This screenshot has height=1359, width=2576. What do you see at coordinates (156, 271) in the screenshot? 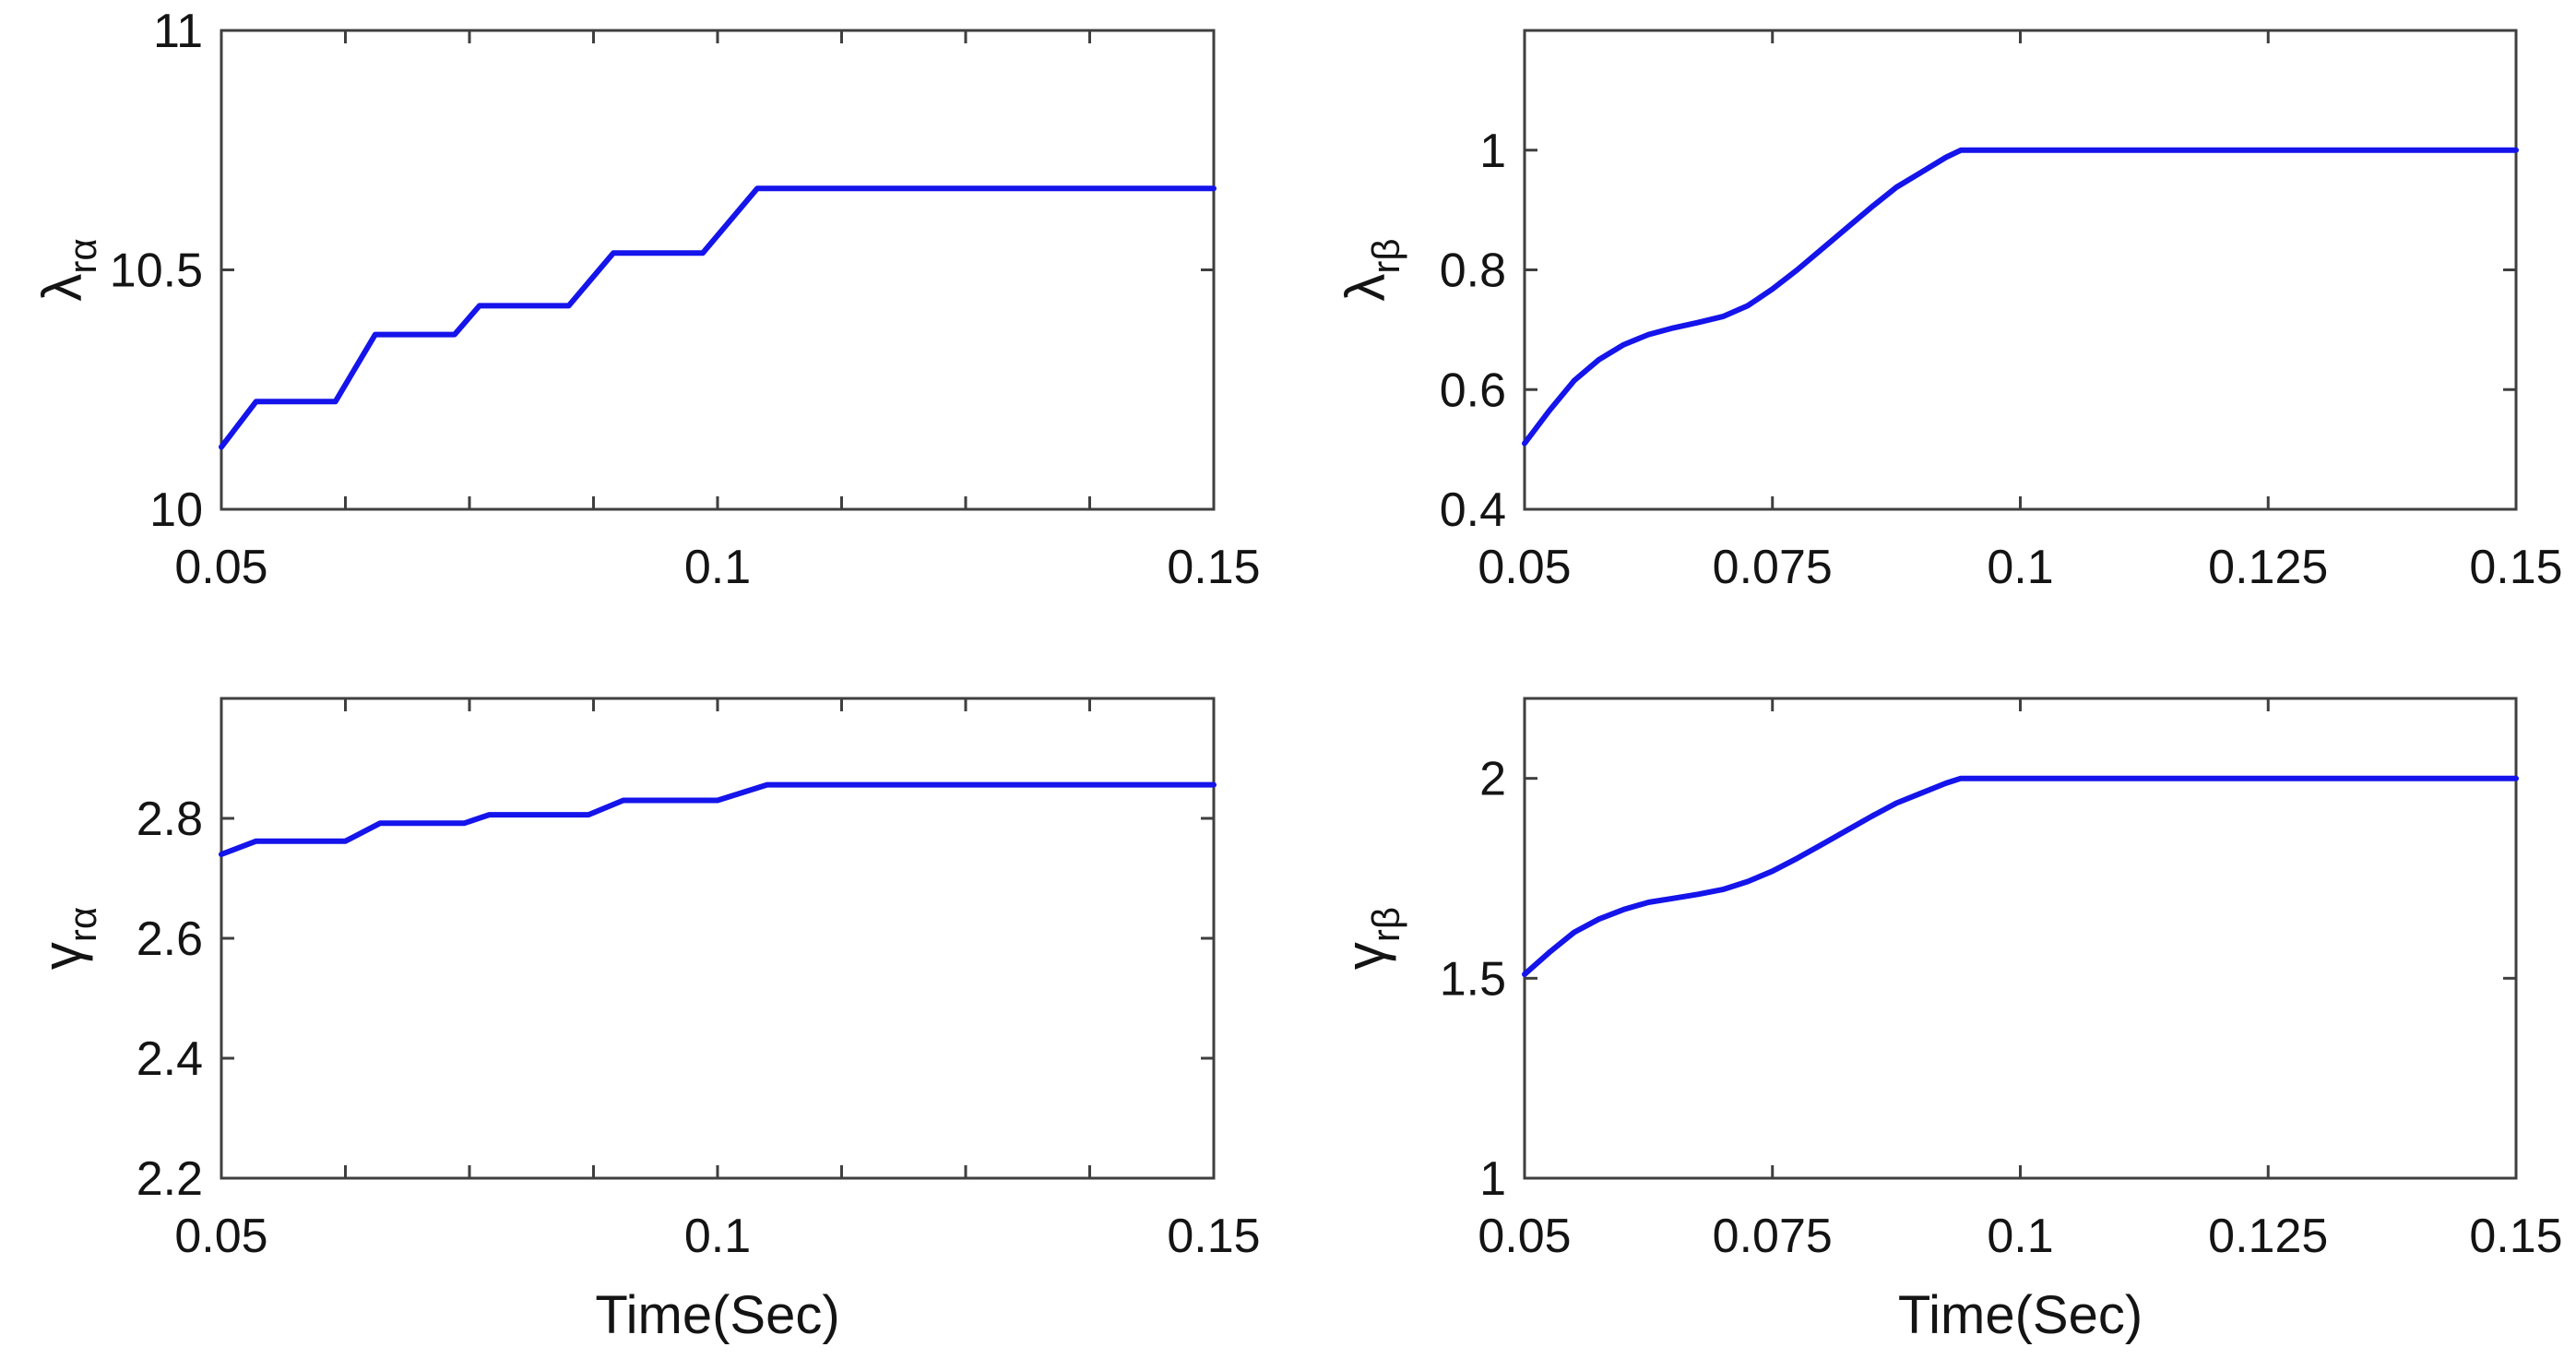
I see `y-tick-label: 10.5` at bounding box center [156, 271].